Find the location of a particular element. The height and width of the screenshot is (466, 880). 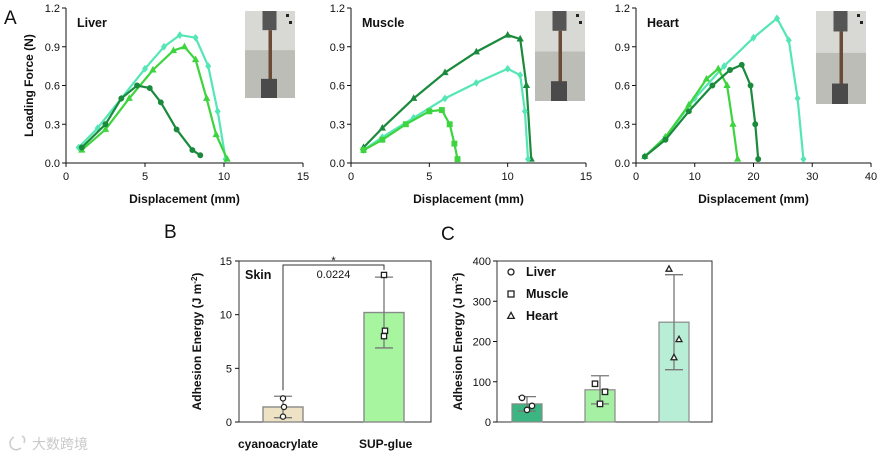

x-tick-label: 20 is located at coordinates (753, 177).